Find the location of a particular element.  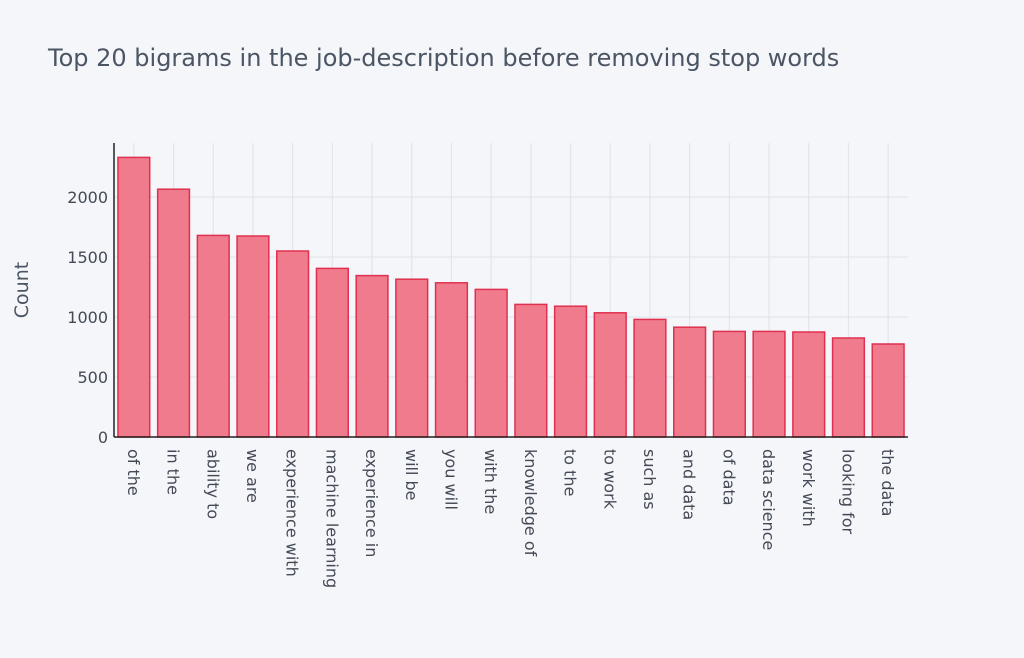

x-tick-label: machine learning is located at coordinates (331, 518).